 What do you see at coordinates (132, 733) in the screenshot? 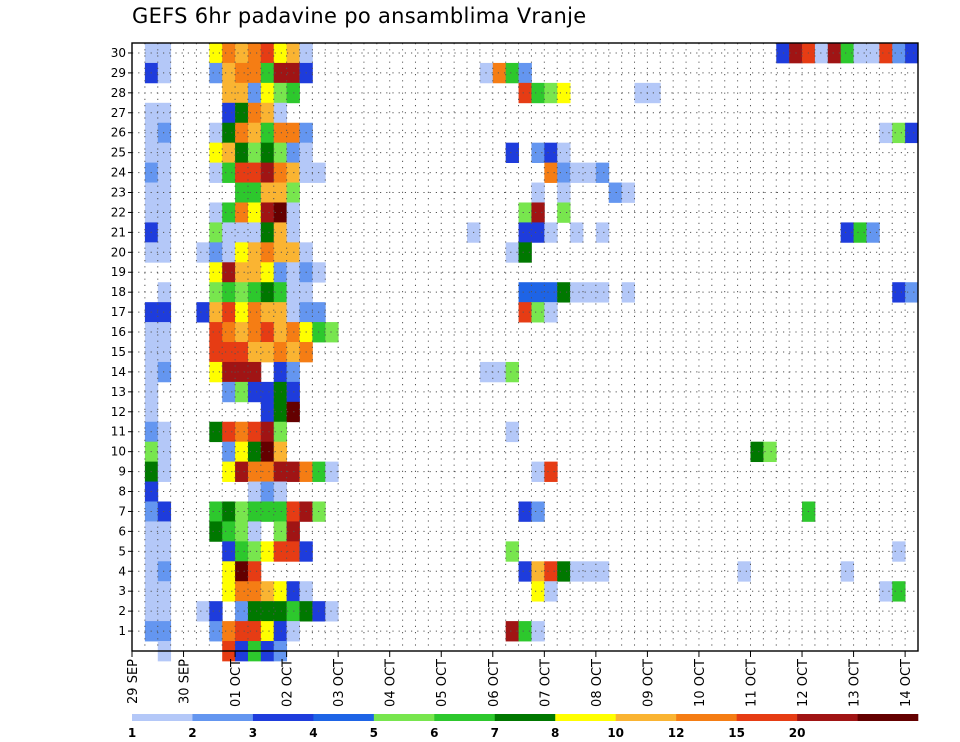
I see `colorbar-label: 1` at bounding box center [132, 733].